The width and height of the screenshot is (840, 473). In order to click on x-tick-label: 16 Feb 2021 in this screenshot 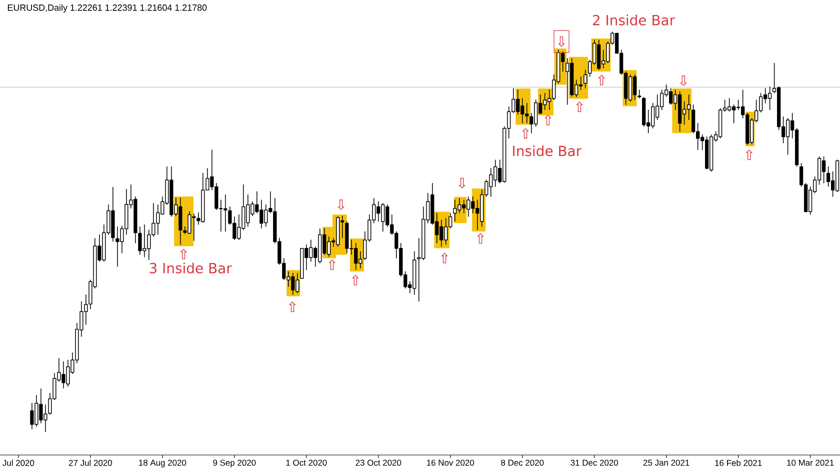, I will do `click(738, 463)`.